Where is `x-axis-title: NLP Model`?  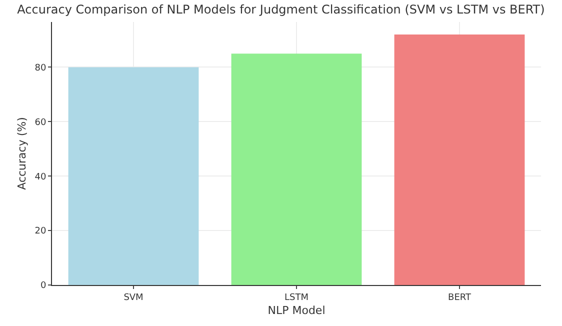
x-axis-title: NLP Model is located at coordinates (297, 310).